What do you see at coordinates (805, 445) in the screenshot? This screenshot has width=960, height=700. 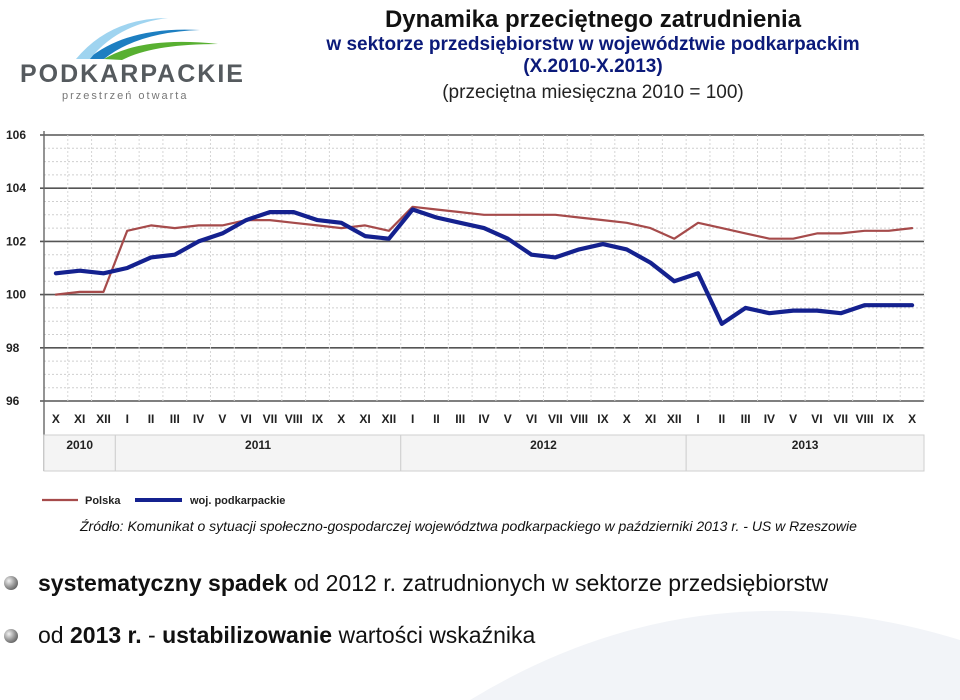 I see `year-label: 2013` at bounding box center [805, 445].